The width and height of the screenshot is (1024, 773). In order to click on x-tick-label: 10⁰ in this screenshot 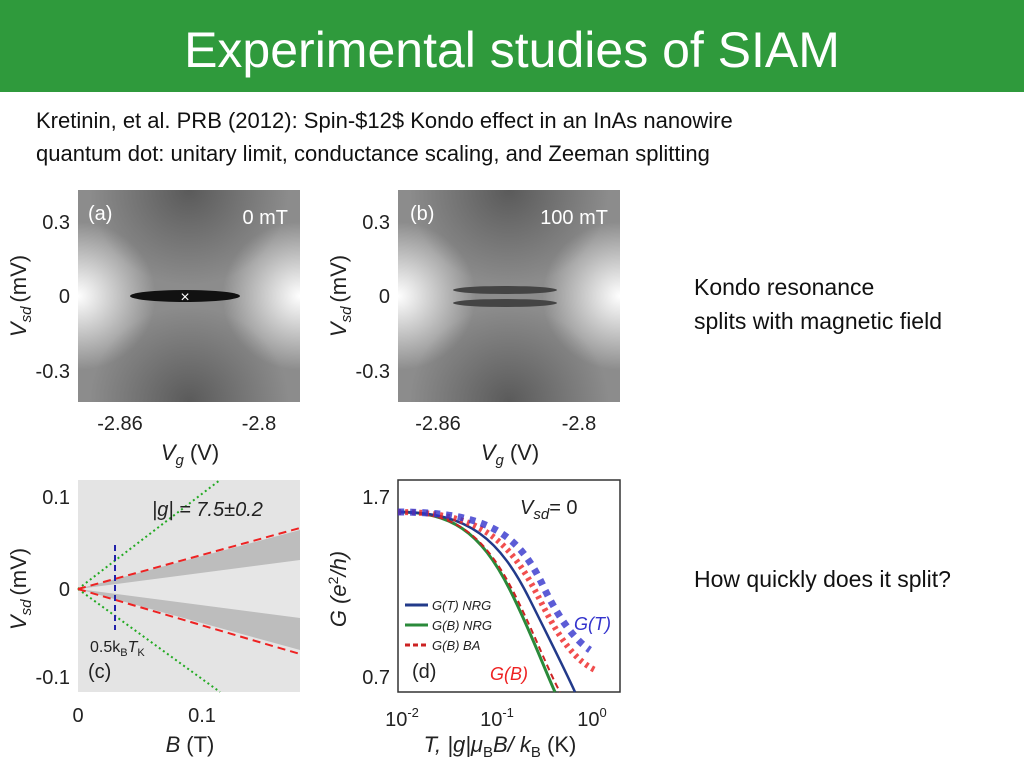, I will do `click(591, 718)`.